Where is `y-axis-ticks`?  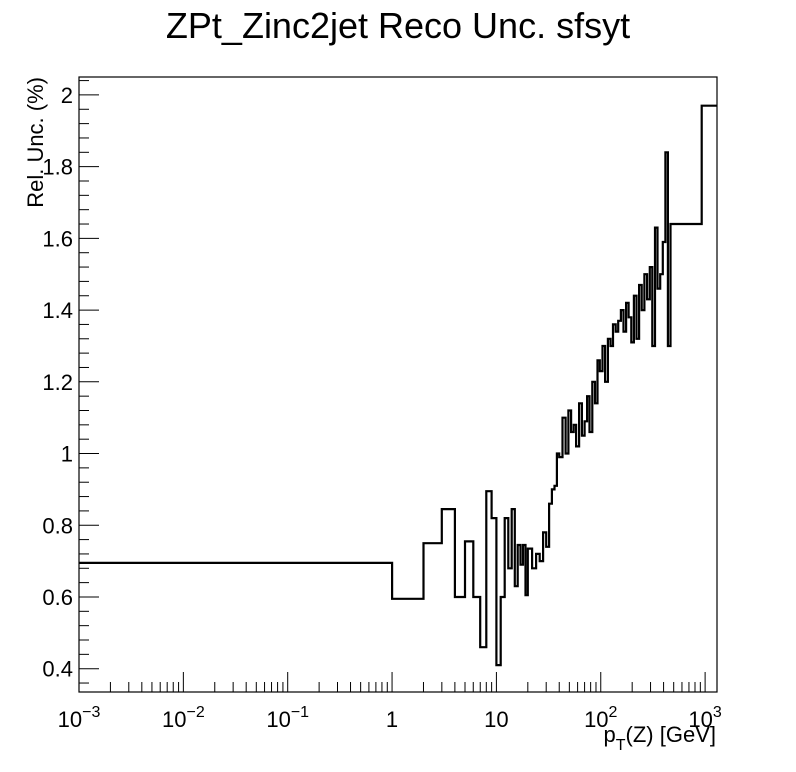
y-axis-ticks is located at coordinates (89, 382).